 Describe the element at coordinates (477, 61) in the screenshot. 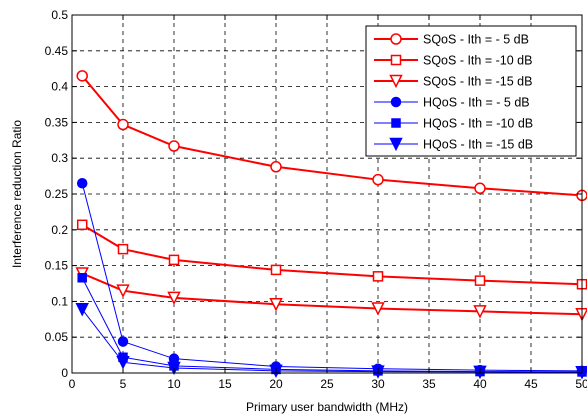

I see `legend-label: SQoS - Ith = -10 dB` at that location.